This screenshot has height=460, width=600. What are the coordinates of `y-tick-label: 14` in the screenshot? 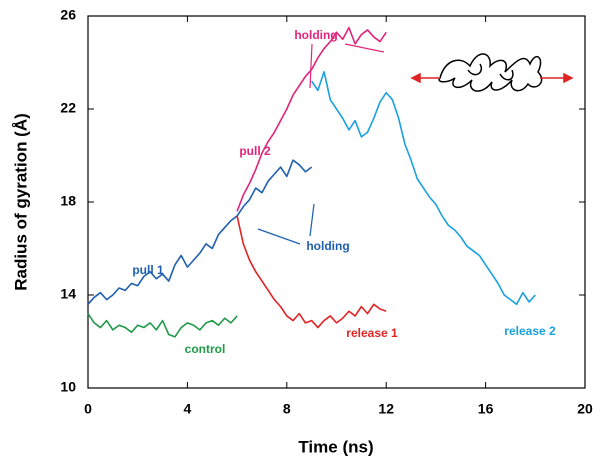 It's located at (68, 294).